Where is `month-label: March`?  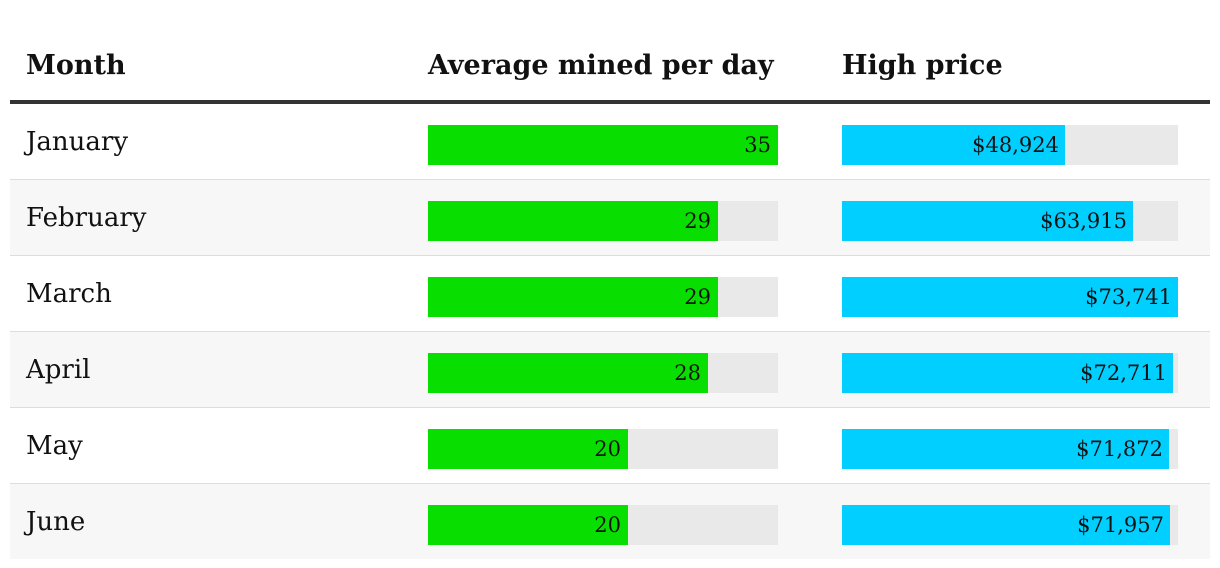
month-label: March is located at coordinates (69, 294).